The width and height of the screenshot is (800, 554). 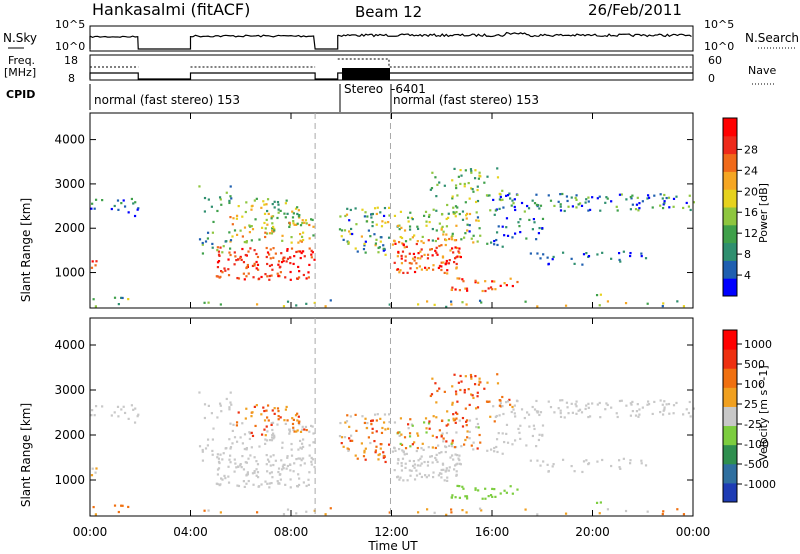 What do you see at coordinates (26, 455) in the screenshot?
I see `velocity-y-label: Slant Range [km]` at bounding box center [26, 455].